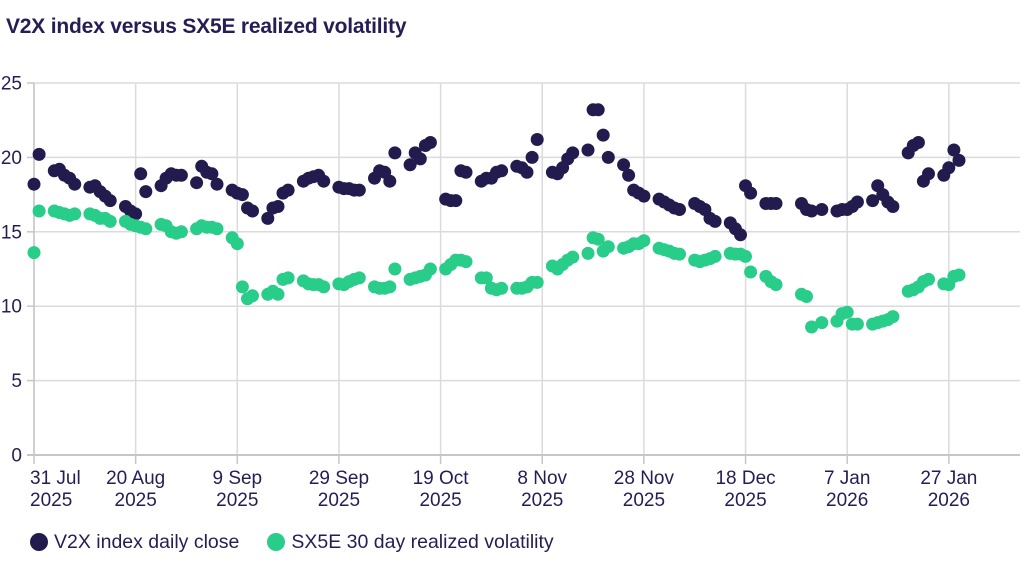 This screenshot has height=577, width=1024. Describe the element at coordinates (276, 542) in the screenshot. I see `sx5e-legend-dot-icon` at that location.